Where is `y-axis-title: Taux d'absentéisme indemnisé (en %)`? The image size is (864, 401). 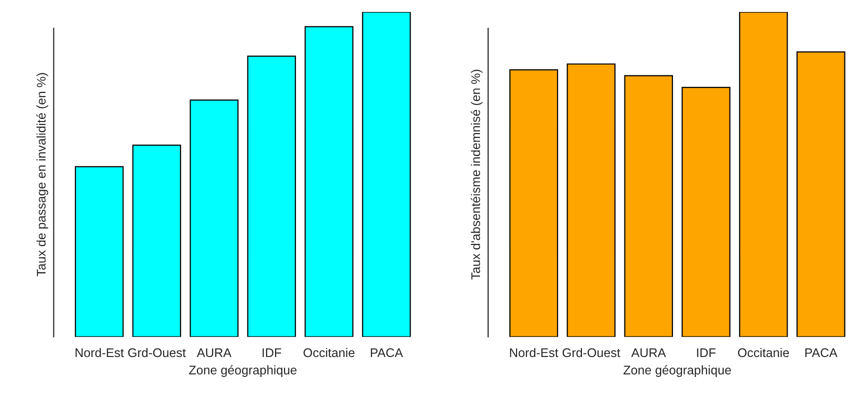
y-axis-title: Taux d'absentéisme indemnisé (en %) is located at coordinates (476, 175).